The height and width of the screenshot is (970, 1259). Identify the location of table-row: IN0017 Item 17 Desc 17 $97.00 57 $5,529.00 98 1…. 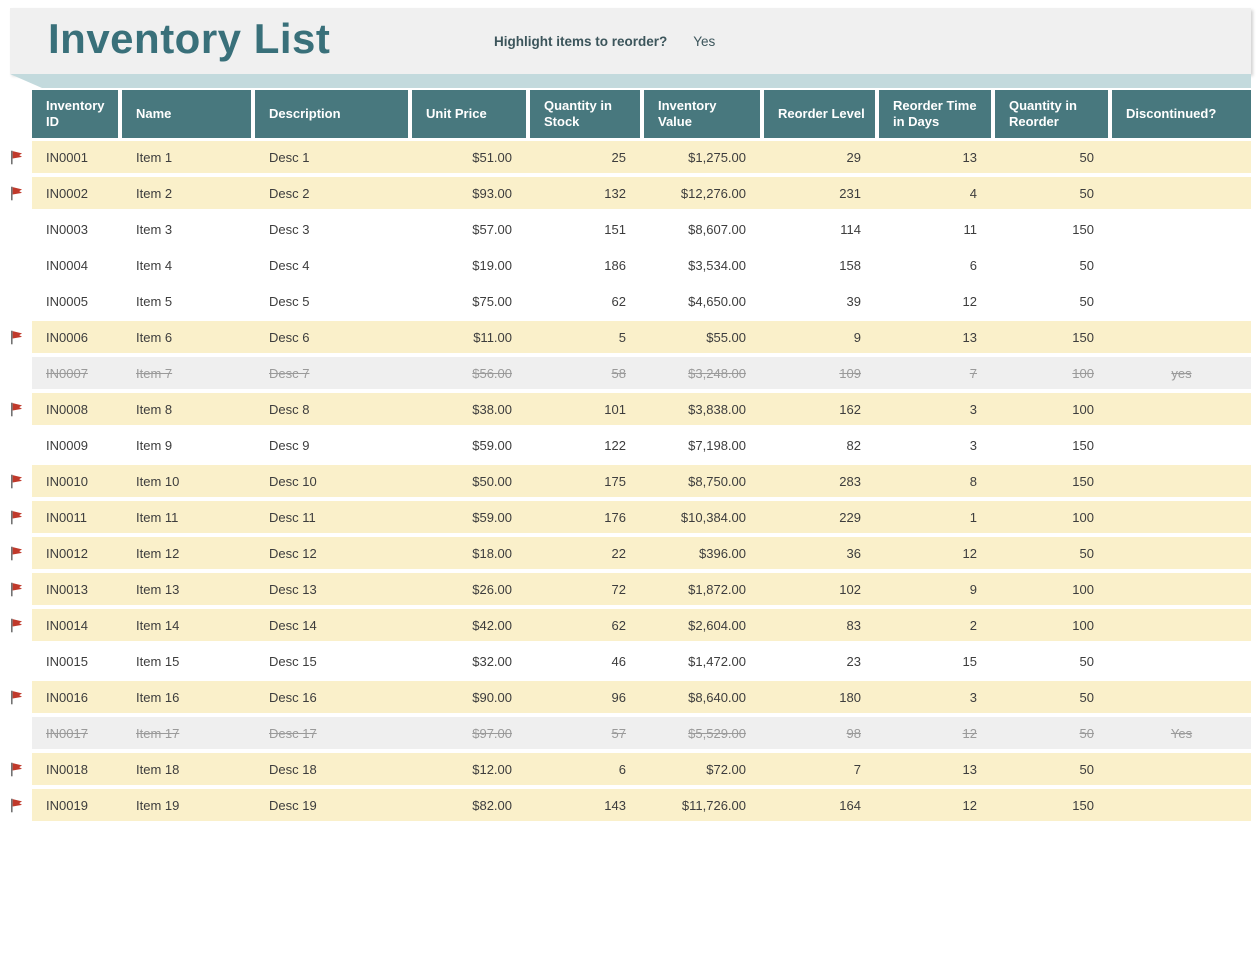
(629, 733).